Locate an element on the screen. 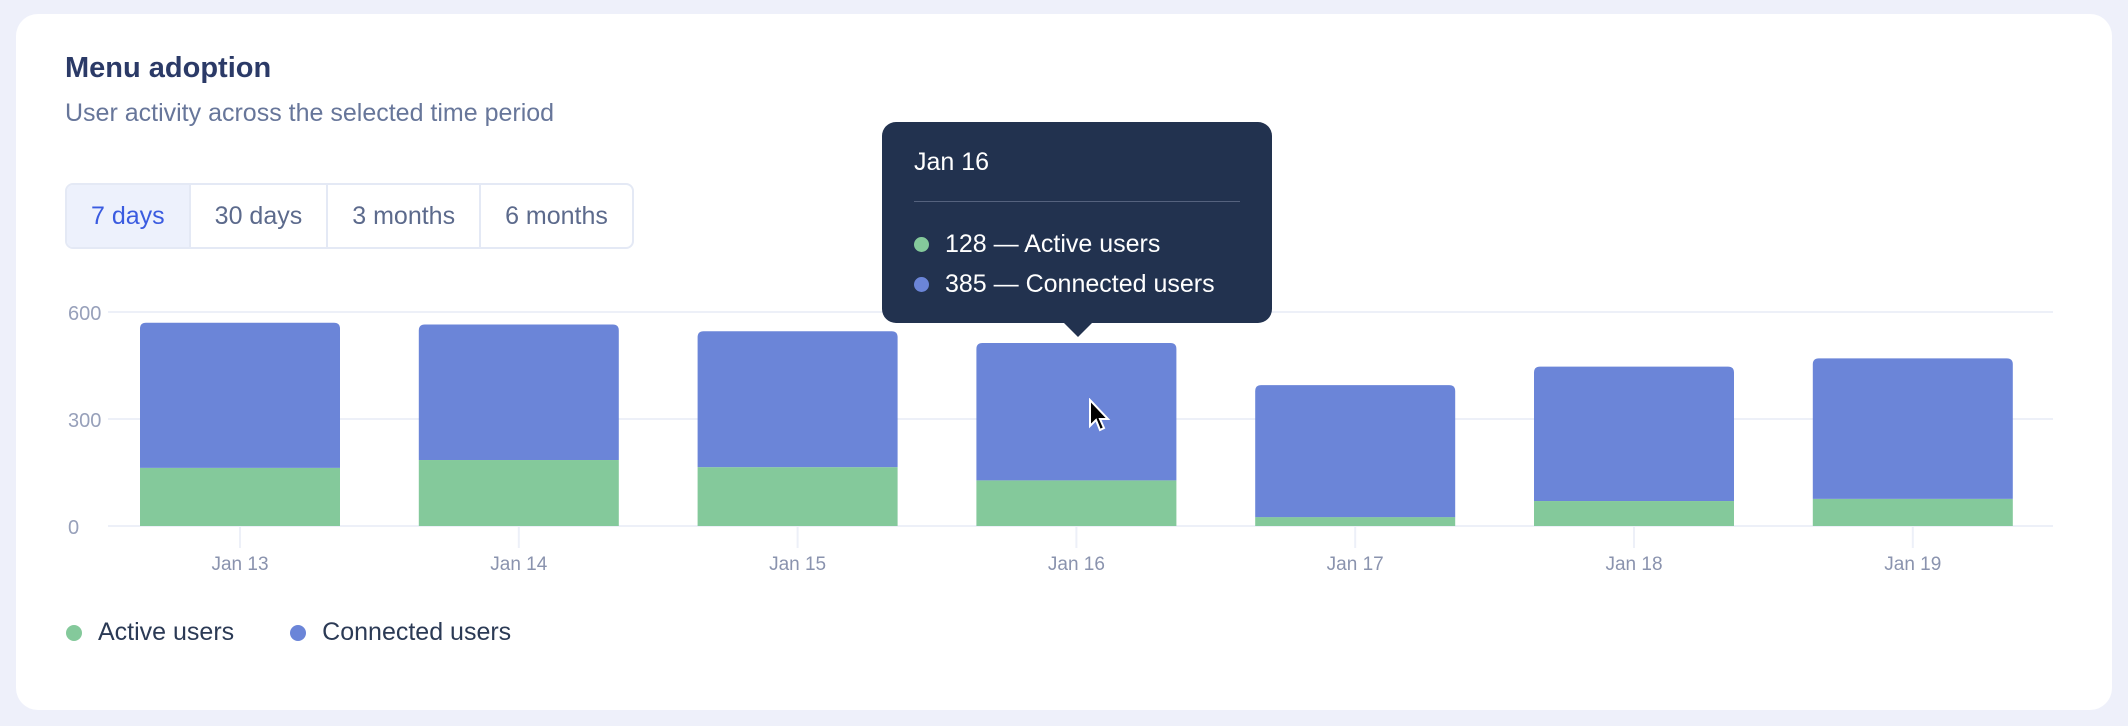  x-tick-label: Jan 15 is located at coordinates (797, 564).